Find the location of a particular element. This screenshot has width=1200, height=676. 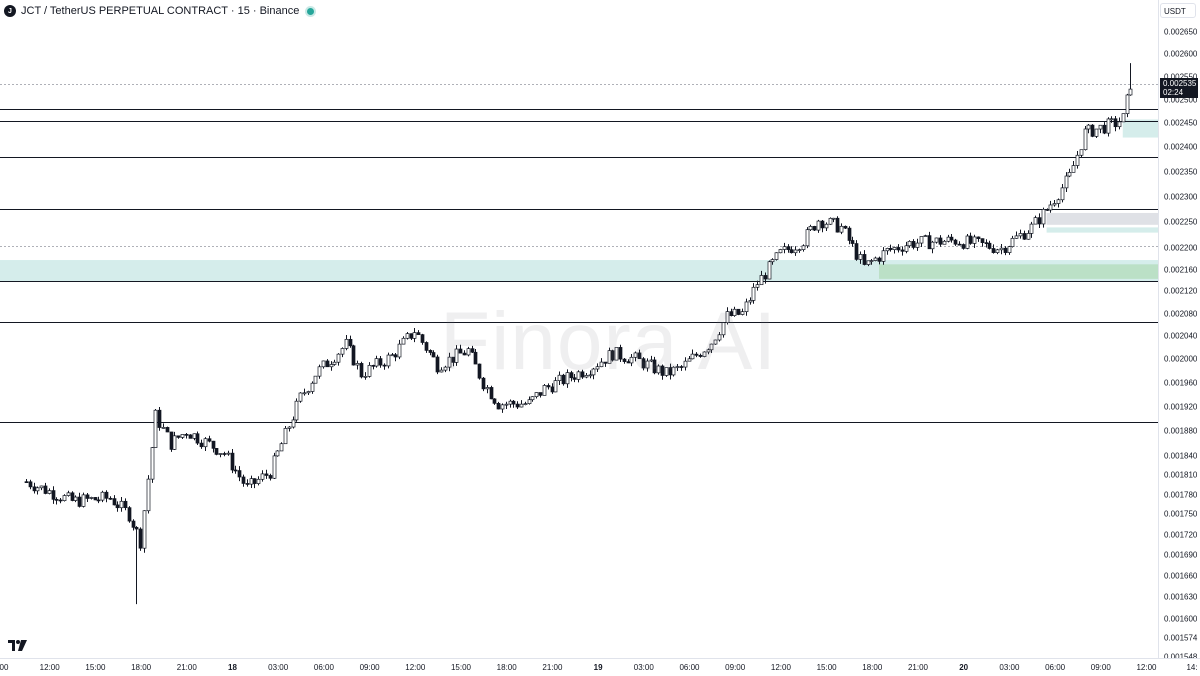

time-tick-label: 20 is located at coordinates (964, 667).